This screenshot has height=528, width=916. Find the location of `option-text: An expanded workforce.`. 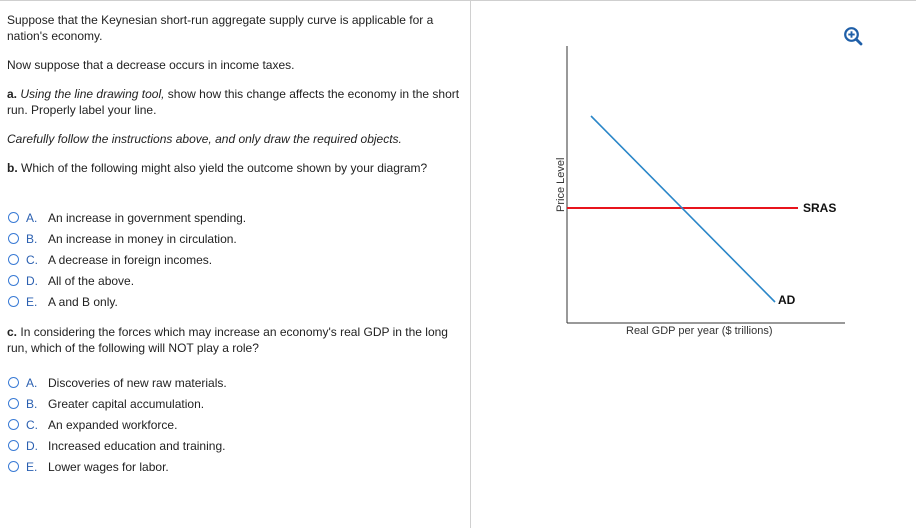

option-text: An expanded workforce. is located at coordinates (113, 424).